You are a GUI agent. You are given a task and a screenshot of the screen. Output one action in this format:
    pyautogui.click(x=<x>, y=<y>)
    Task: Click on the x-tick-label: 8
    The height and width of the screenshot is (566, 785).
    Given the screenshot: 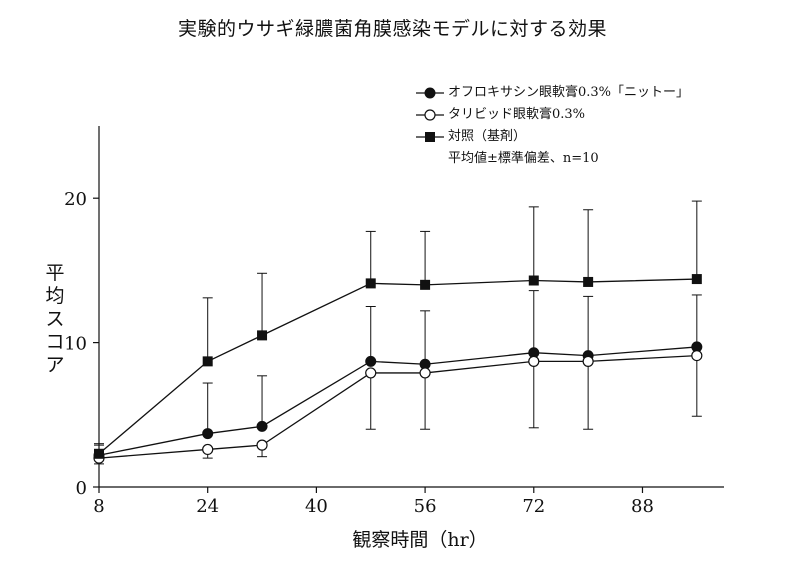 What is the action you would take?
    pyautogui.click(x=98, y=506)
    